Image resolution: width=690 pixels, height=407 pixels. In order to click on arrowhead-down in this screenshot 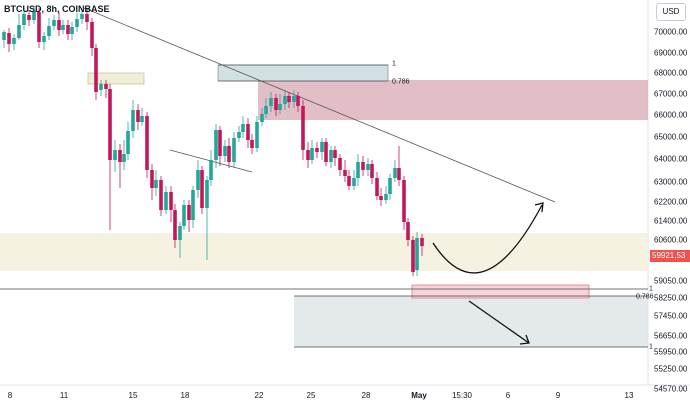, I will do `click(524, 339)`.